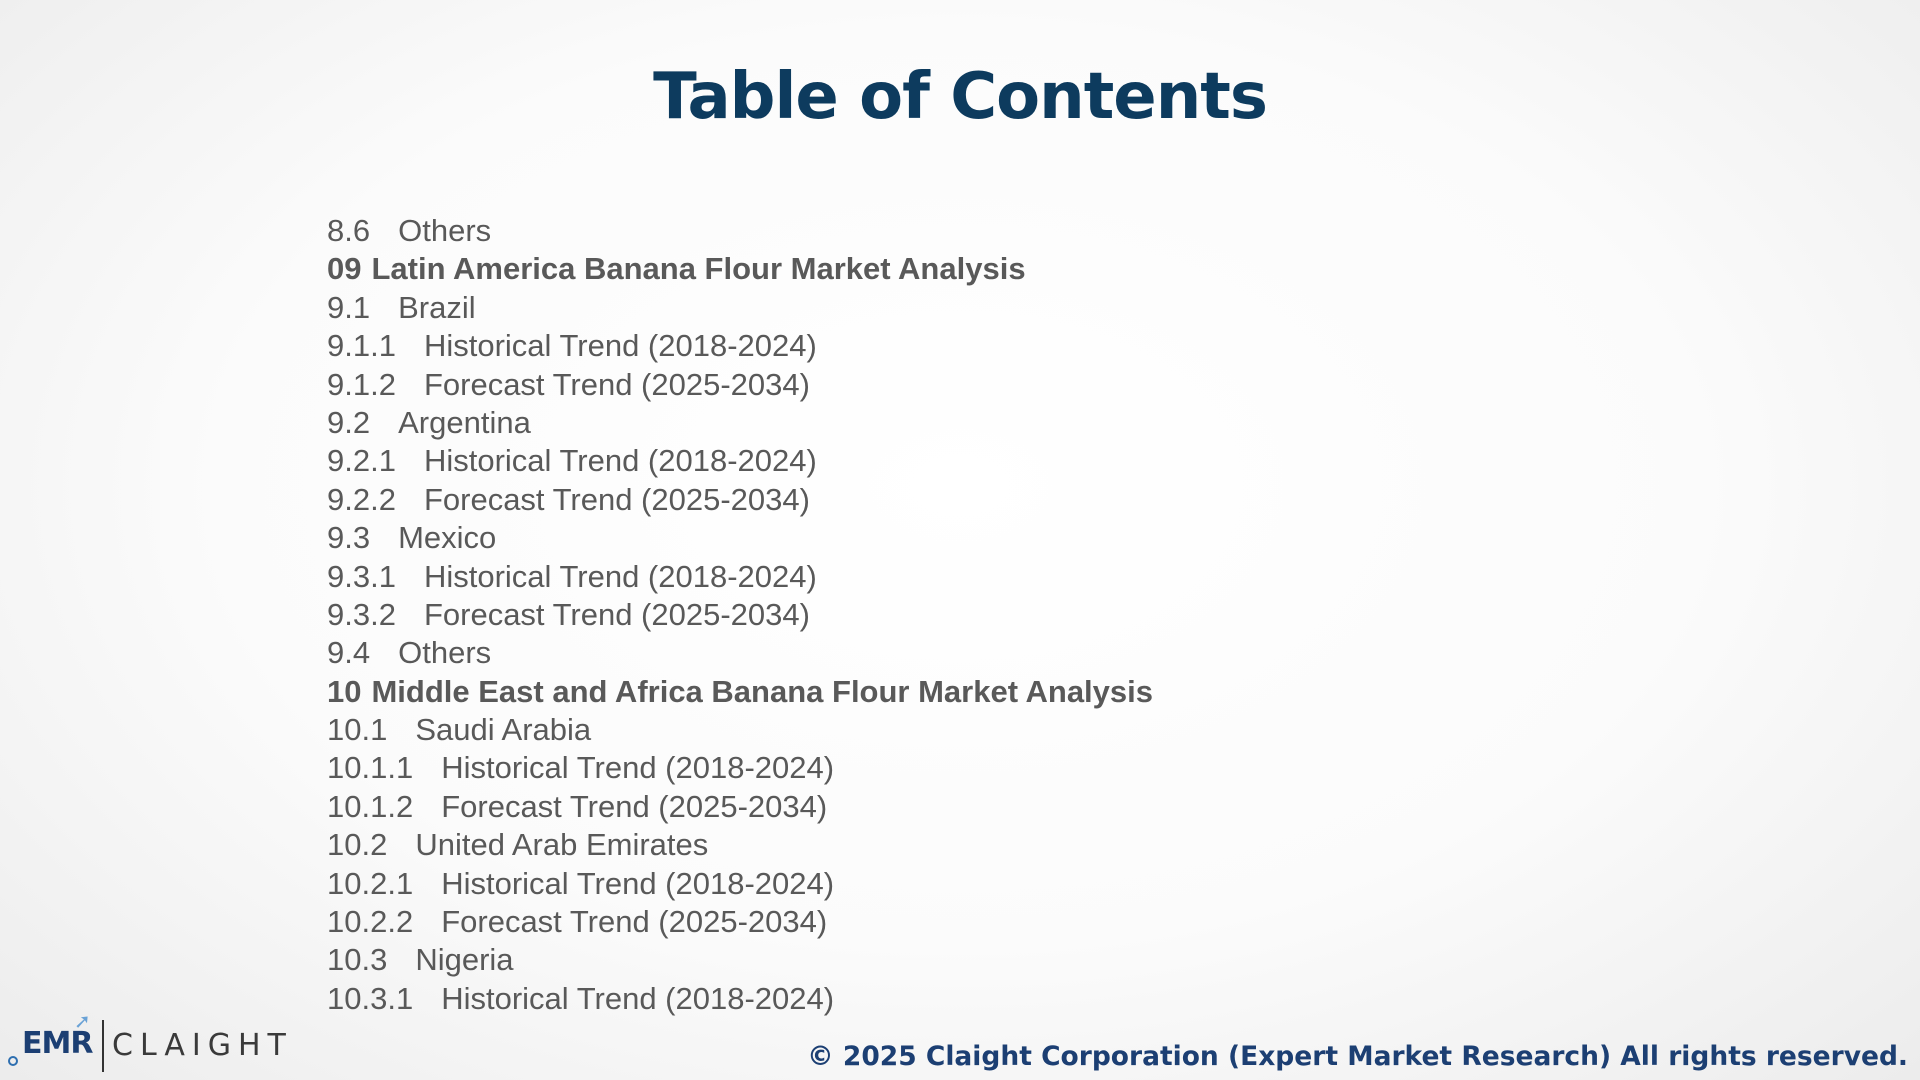 This screenshot has width=1920, height=1080. Describe the element at coordinates (370, 883) in the screenshot. I see `toc-entry-number: 10.2.1` at that location.